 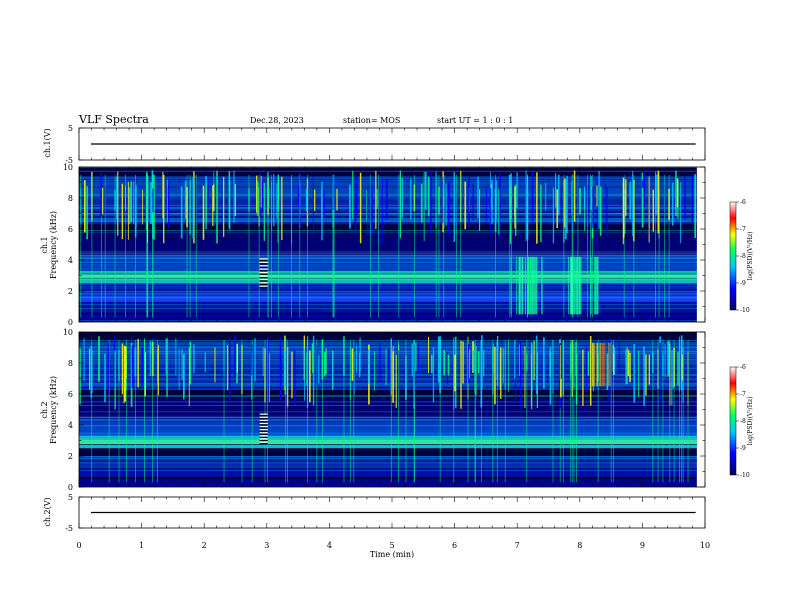 What do you see at coordinates (385, 144) in the screenshot?
I see `ch1-voltage-panel: 5 -5` at bounding box center [385, 144].